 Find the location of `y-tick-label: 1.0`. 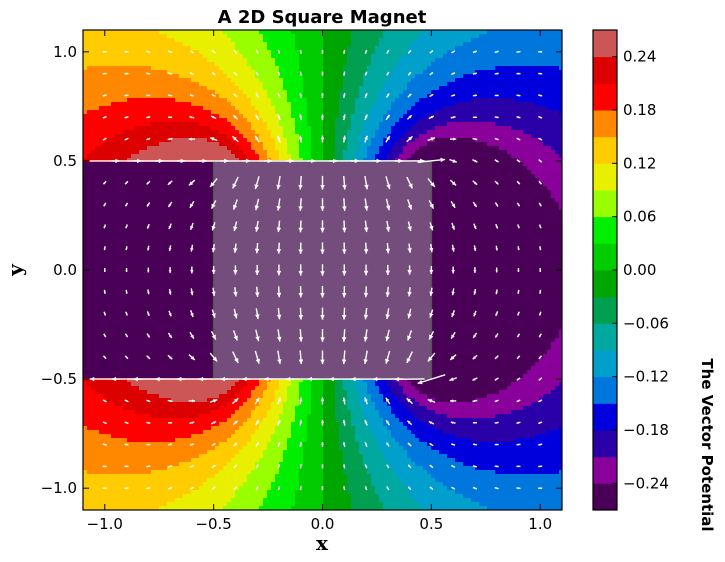

y-tick-label: 1.0 is located at coordinates (65, 52).